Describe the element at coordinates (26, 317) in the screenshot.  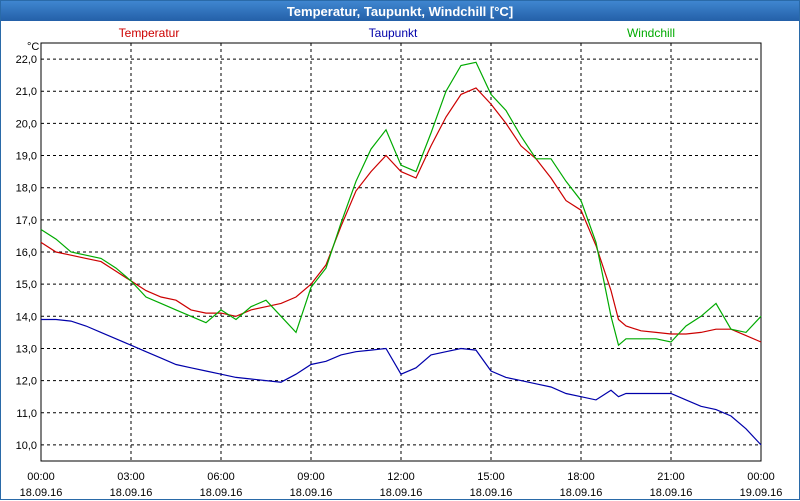
I see `y-tick-label: 14,0` at that location.